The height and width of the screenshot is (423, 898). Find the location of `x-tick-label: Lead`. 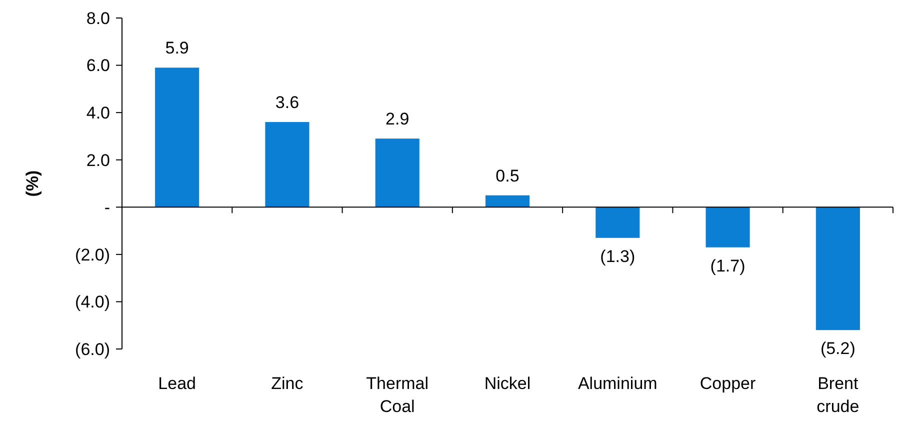

x-tick-label: Lead is located at coordinates (177, 383).